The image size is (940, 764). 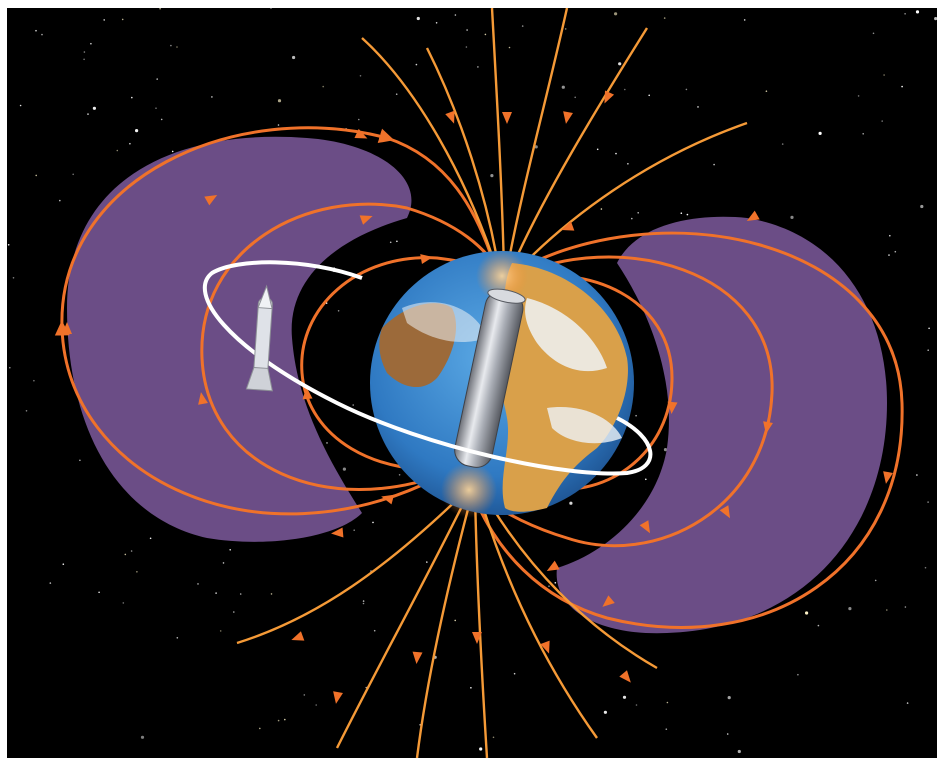 I want to click on field-lines-north, so click(x=554, y=141).